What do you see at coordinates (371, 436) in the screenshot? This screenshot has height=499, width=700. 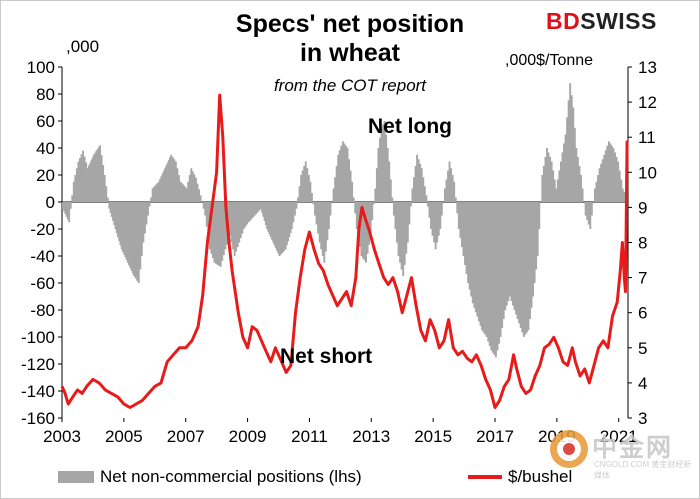 I see `x-tick-label: 2013` at bounding box center [371, 436].